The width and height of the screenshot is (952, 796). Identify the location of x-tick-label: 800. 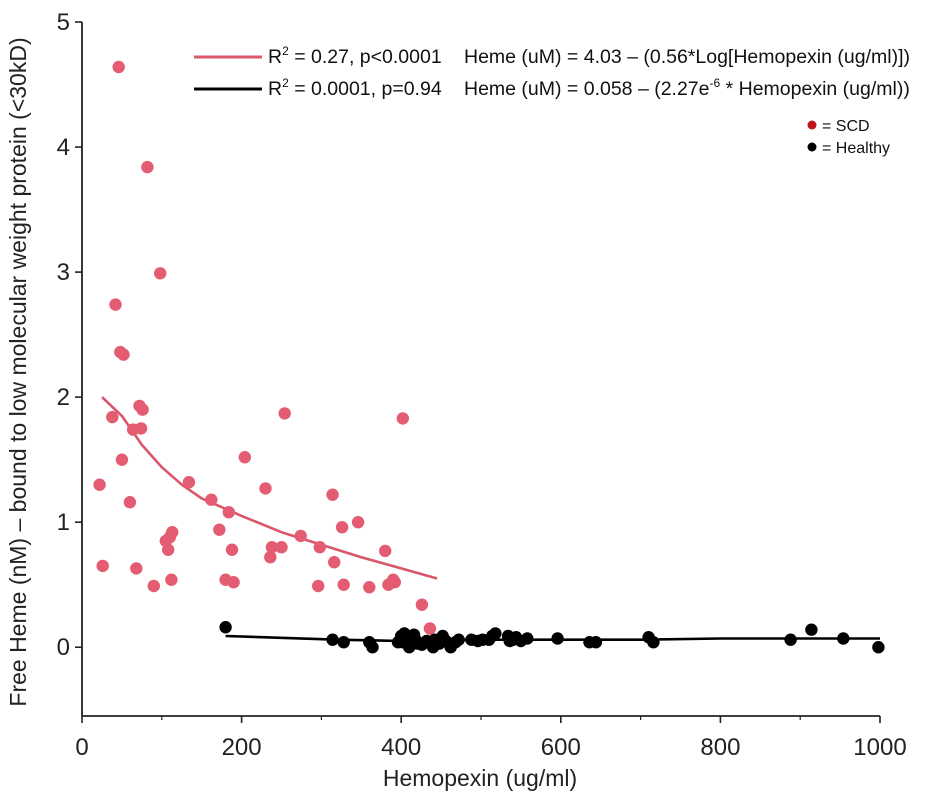
(720, 747).